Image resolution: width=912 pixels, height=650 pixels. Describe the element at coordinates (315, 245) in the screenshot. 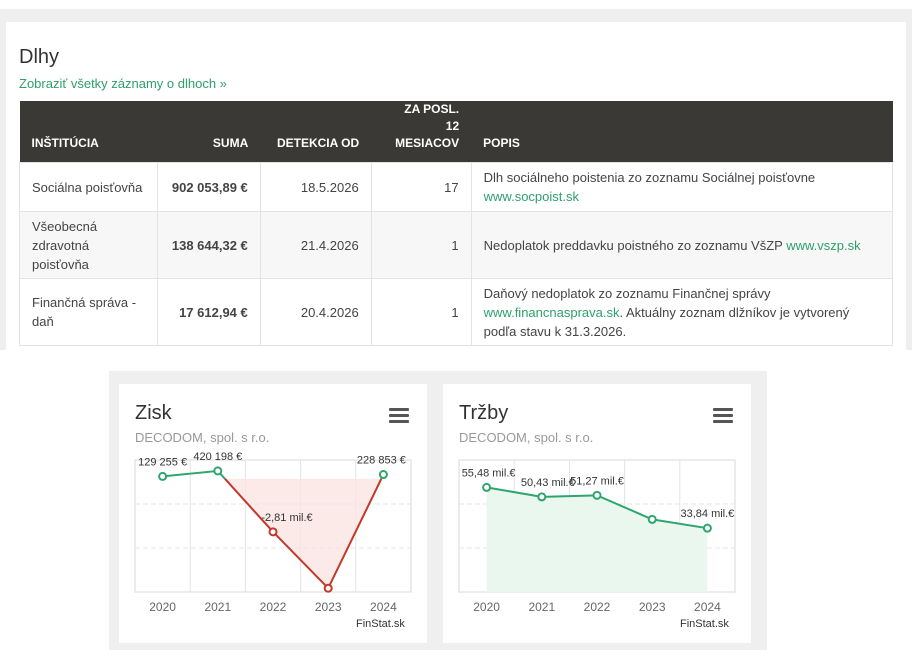

I see `row-detection: 21.4.2026` at that location.